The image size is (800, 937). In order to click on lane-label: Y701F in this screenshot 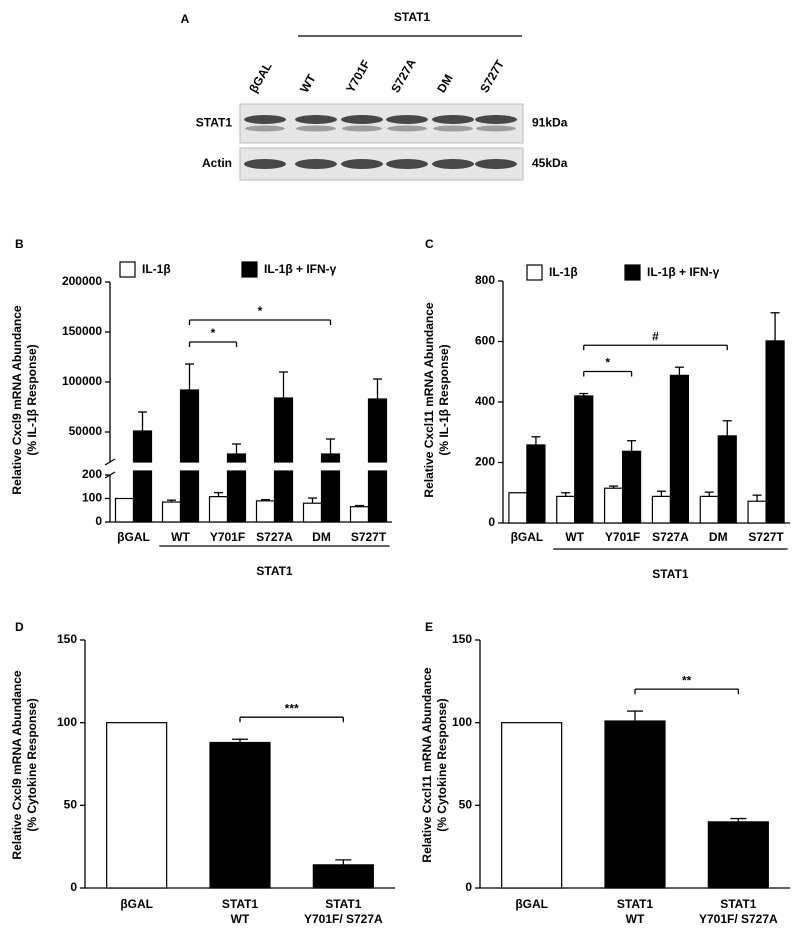, I will do `click(358, 76)`.